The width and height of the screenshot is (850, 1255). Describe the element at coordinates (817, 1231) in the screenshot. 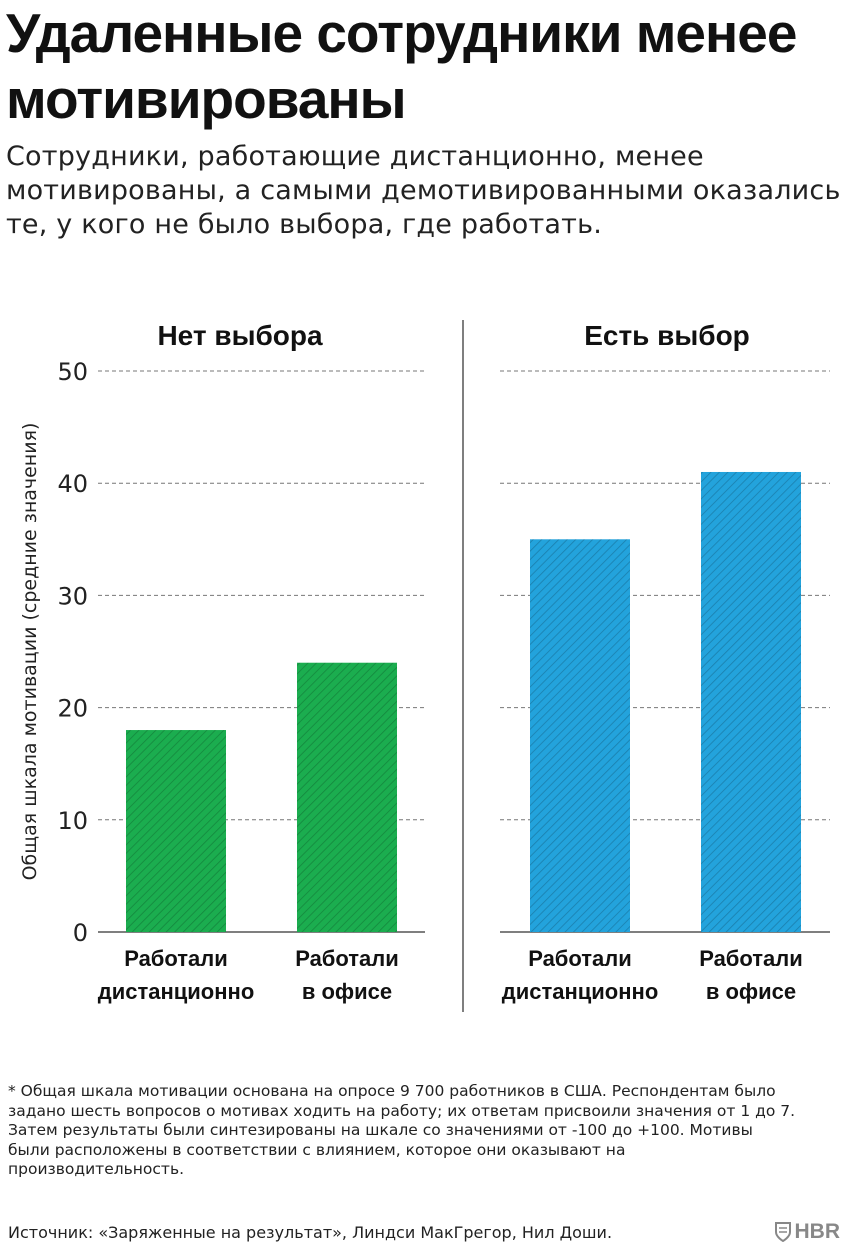

I see `logo-text: HBR` at that location.